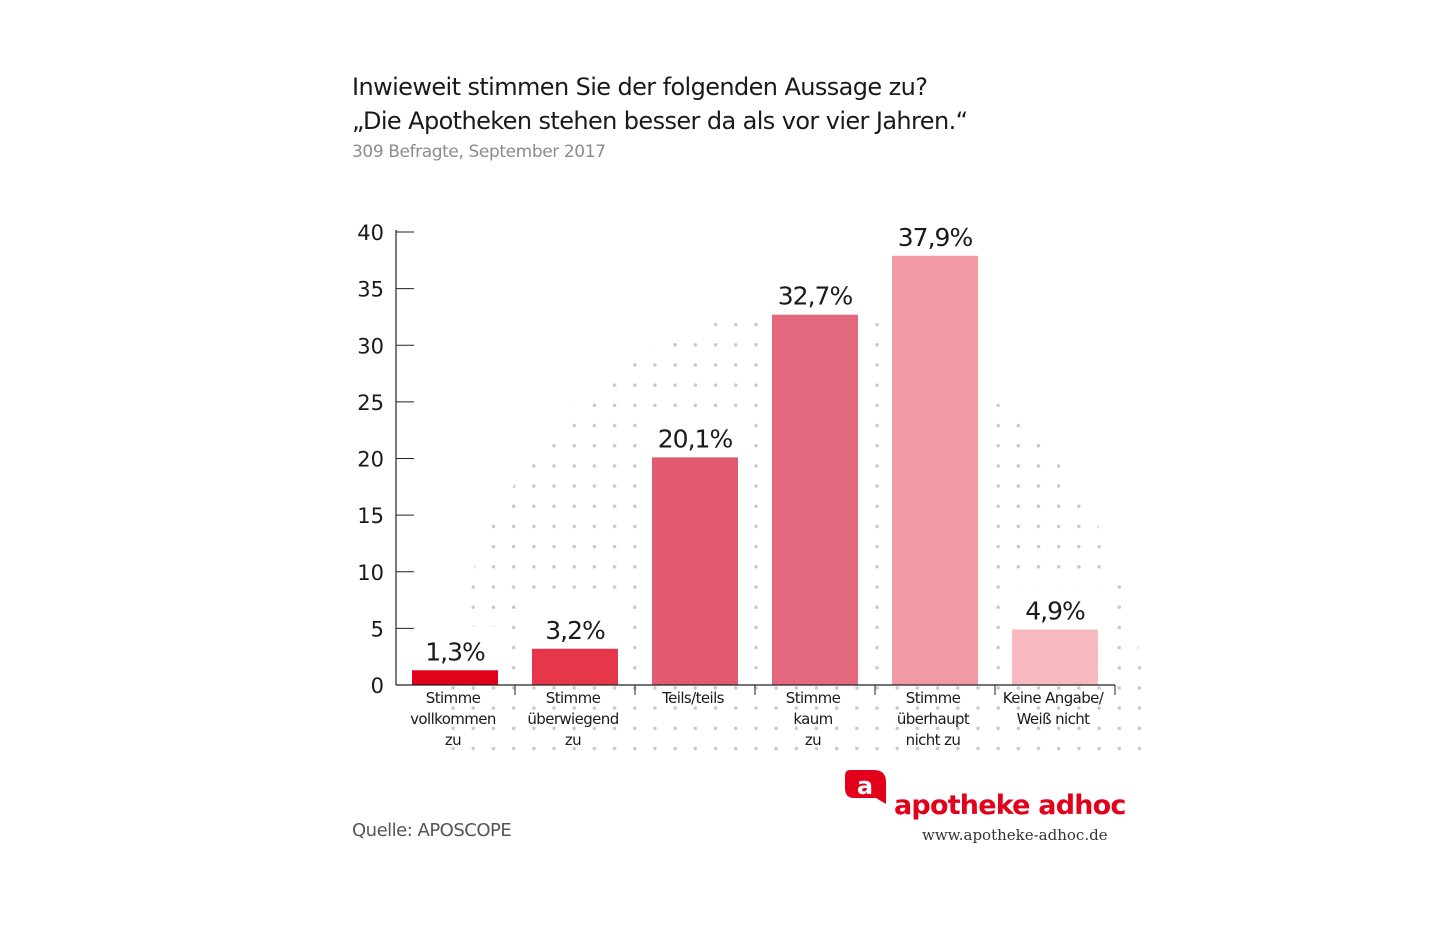 Image resolution: width=1434 pixels, height=925 pixels. What do you see at coordinates (1054, 719) in the screenshot?
I see `category-label: Weiß nicht` at bounding box center [1054, 719].